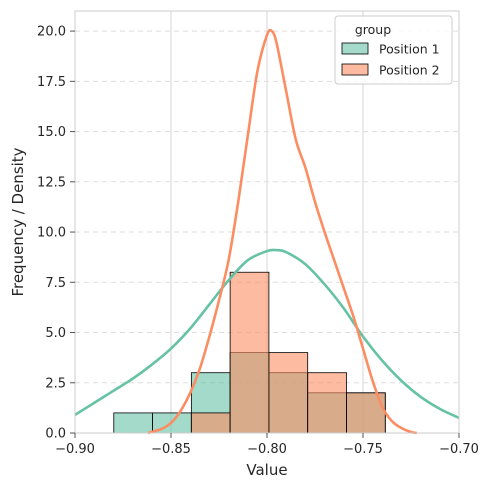 This screenshot has height=490, width=490. I want to click on y-tick-label: 15.0, so click(51, 132).